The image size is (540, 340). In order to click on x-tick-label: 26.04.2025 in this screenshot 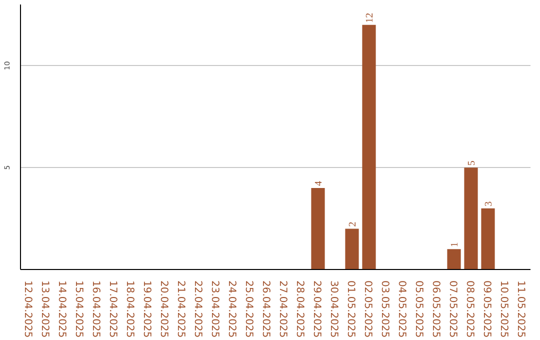, I will do `click(265, 309)`.